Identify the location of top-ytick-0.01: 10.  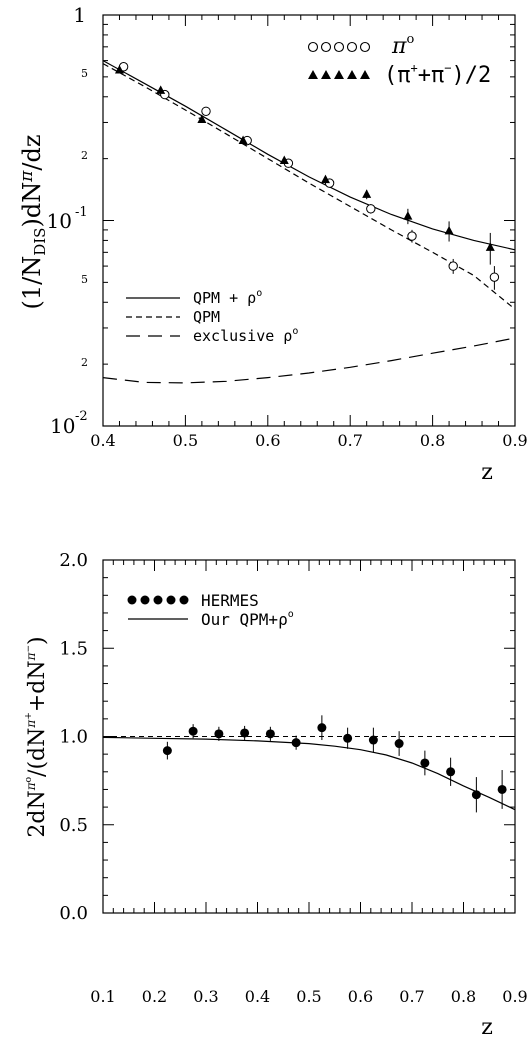
(62, 426).